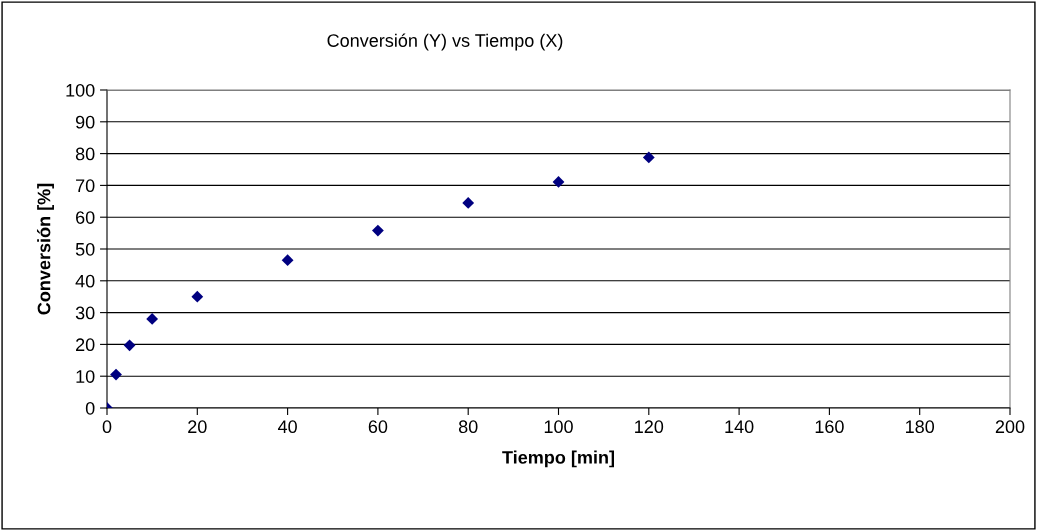 This screenshot has height=531, width=1037. What do you see at coordinates (85, 249) in the screenshot?
I see `y-tick-label: 50` at bounding box center [85, 249].